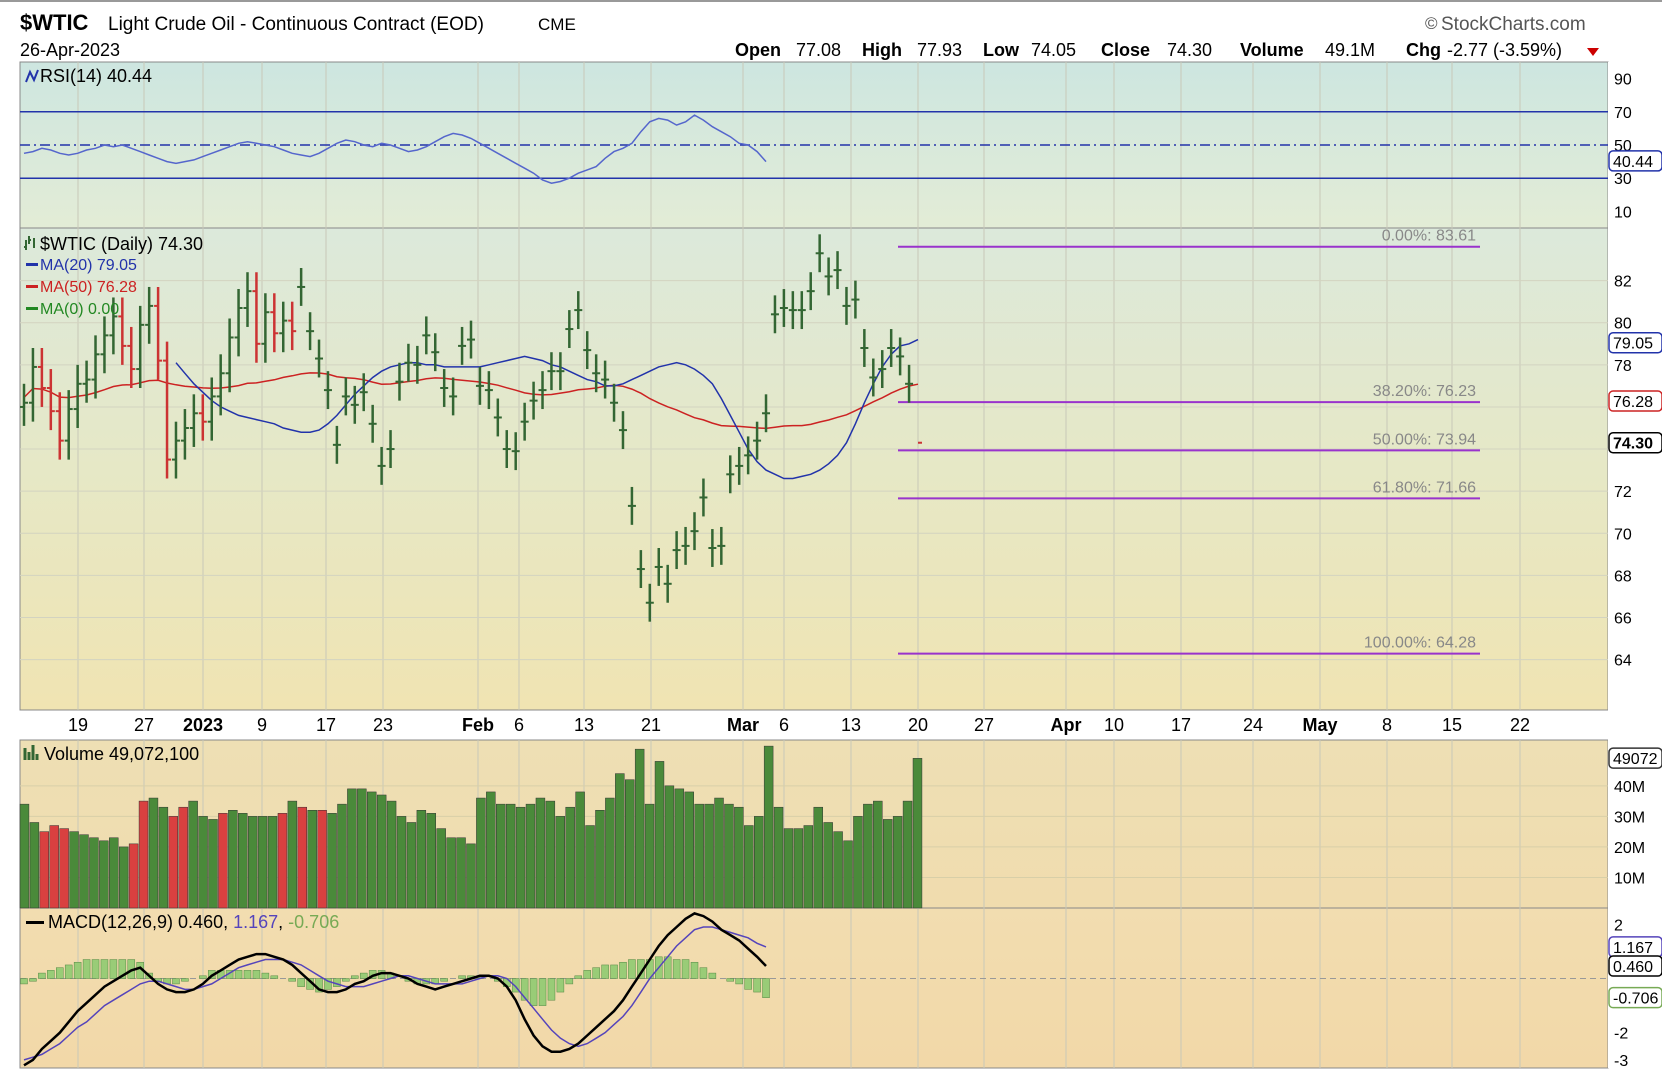 Image resolution: width=1662 pixels, height=1071 pixels. I want to click on rsi-value-box: 40.44, so click(1635, 161).